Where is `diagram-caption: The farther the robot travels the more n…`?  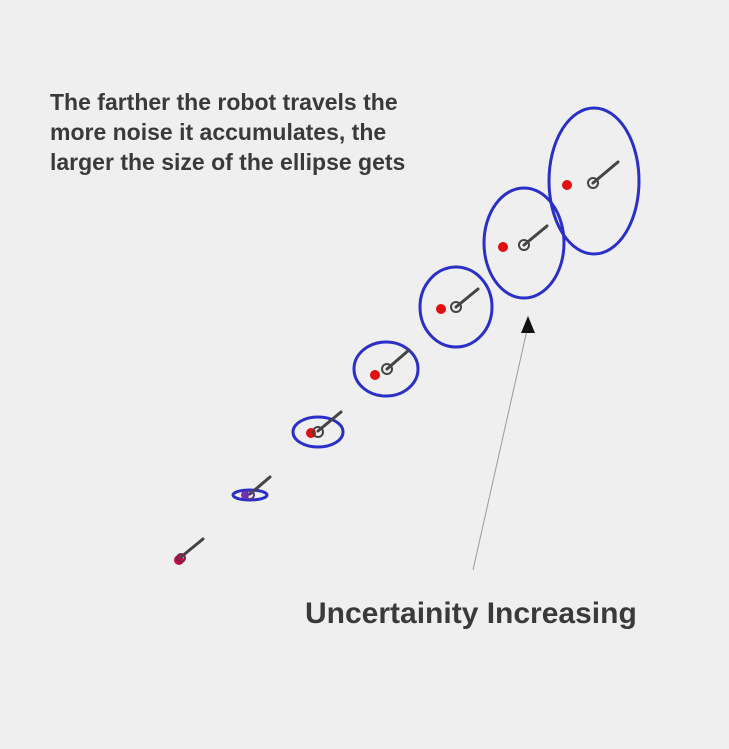
diagram-caption: The farther the robot travels the more n… is located at coordinates (285, 132).